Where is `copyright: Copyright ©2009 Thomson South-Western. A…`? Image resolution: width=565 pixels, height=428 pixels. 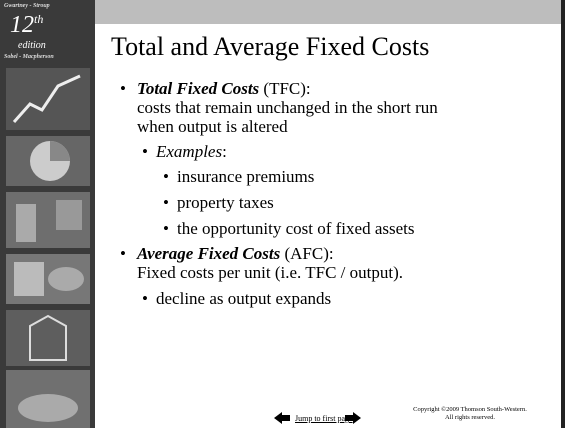
copyright: Copyright ©2009 Thomson South-Western. A… is located at coordinates (470, 414).